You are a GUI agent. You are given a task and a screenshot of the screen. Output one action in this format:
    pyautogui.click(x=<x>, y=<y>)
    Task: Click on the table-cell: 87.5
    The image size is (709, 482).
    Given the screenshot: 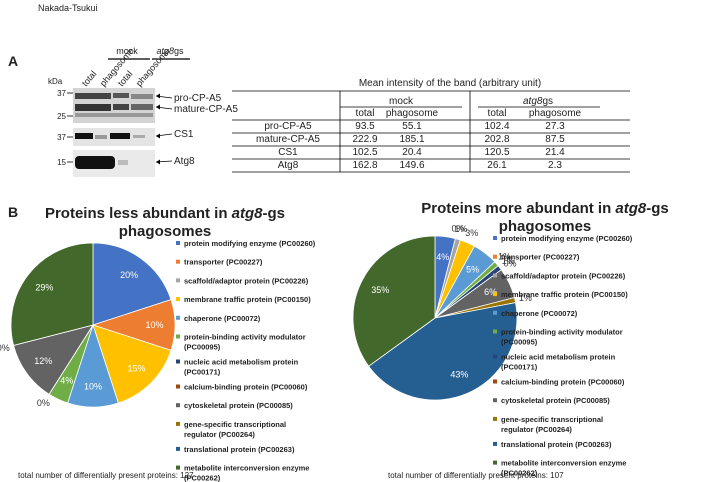 What is the action you would take?
    pyautogui.click(x=555, y=139)
    